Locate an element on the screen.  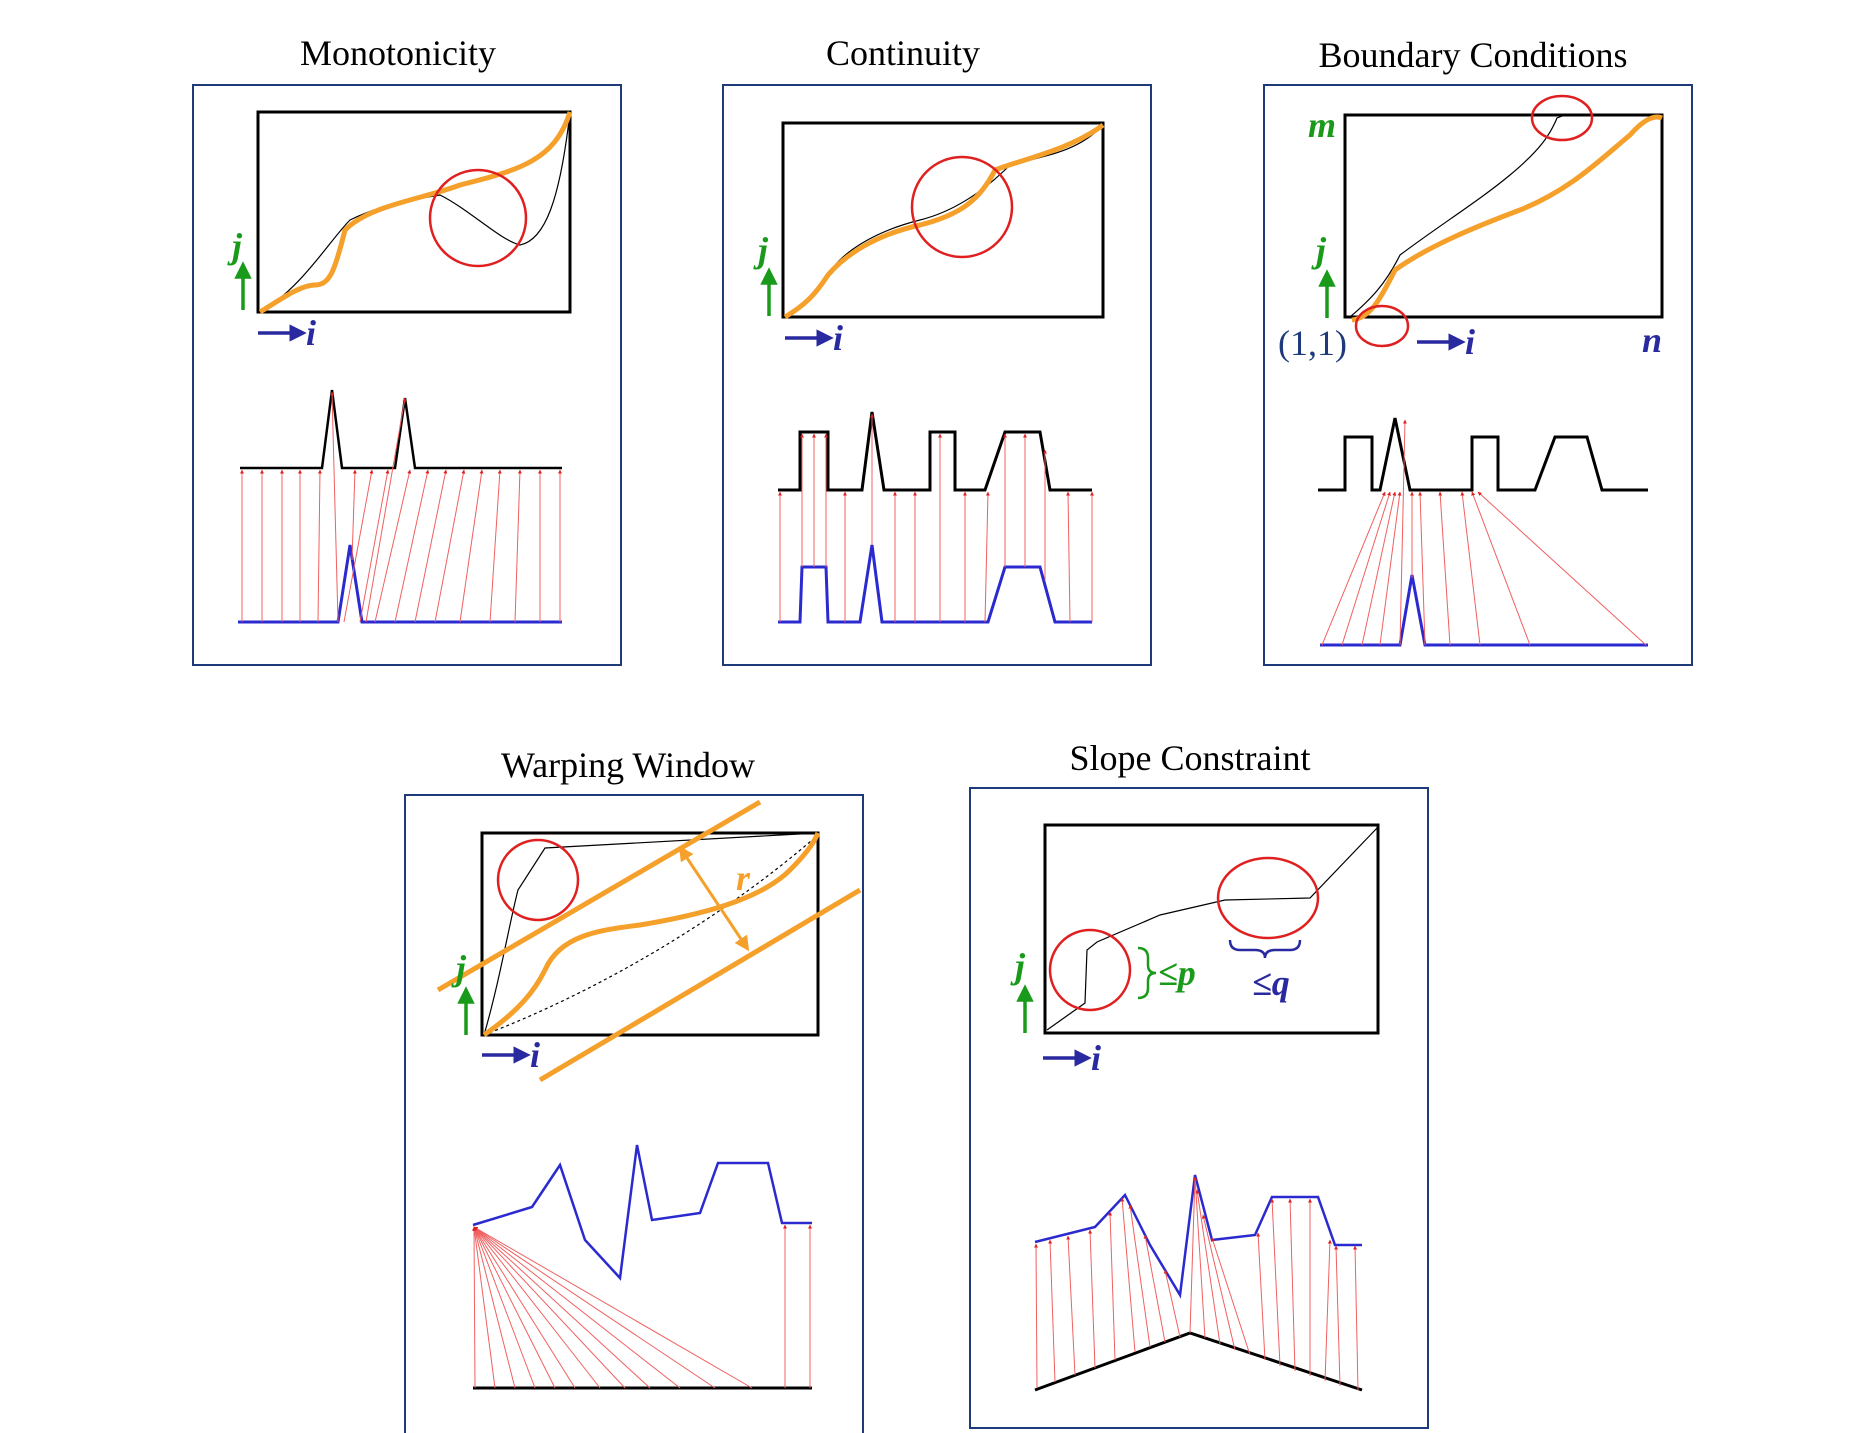
series-bottom-black is located at coordinates (1198, 1361).